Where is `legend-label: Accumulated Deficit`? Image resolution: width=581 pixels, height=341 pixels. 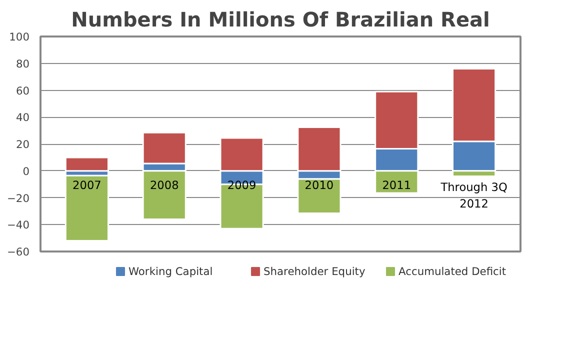
legend-label: Accumulated Deficit is located at coordinates (452, 271).